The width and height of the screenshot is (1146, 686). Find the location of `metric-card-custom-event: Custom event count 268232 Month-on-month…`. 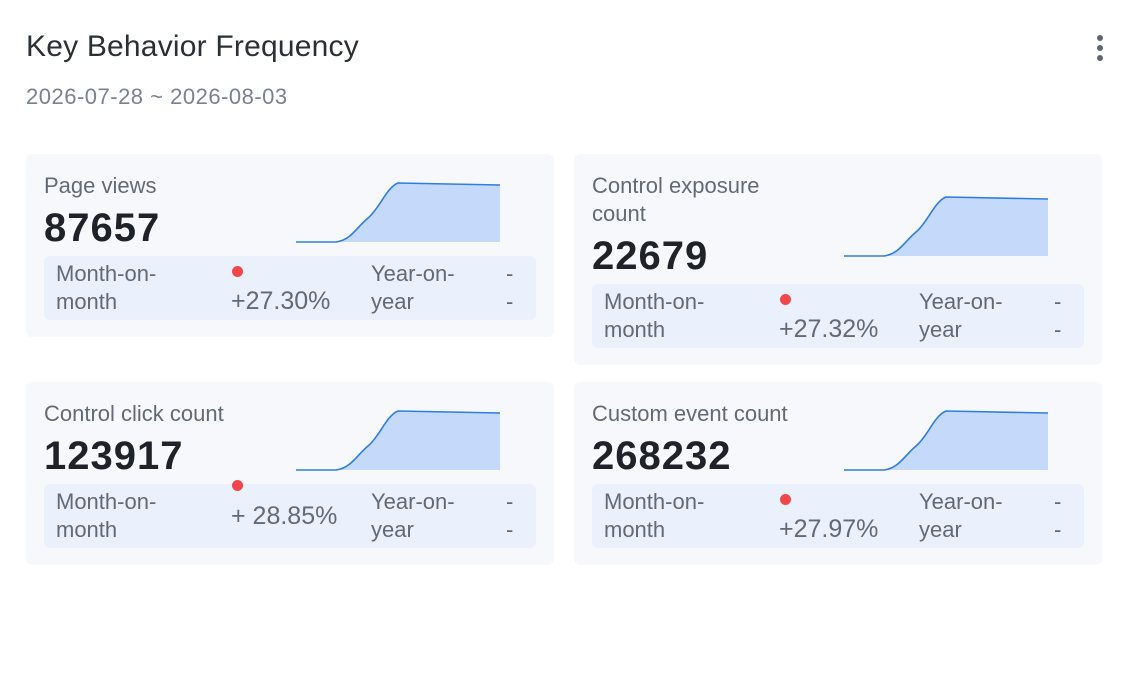

metric-card-custom-event: Custom event count 268232 Month-on-month… is located at coordinates (838, 473).